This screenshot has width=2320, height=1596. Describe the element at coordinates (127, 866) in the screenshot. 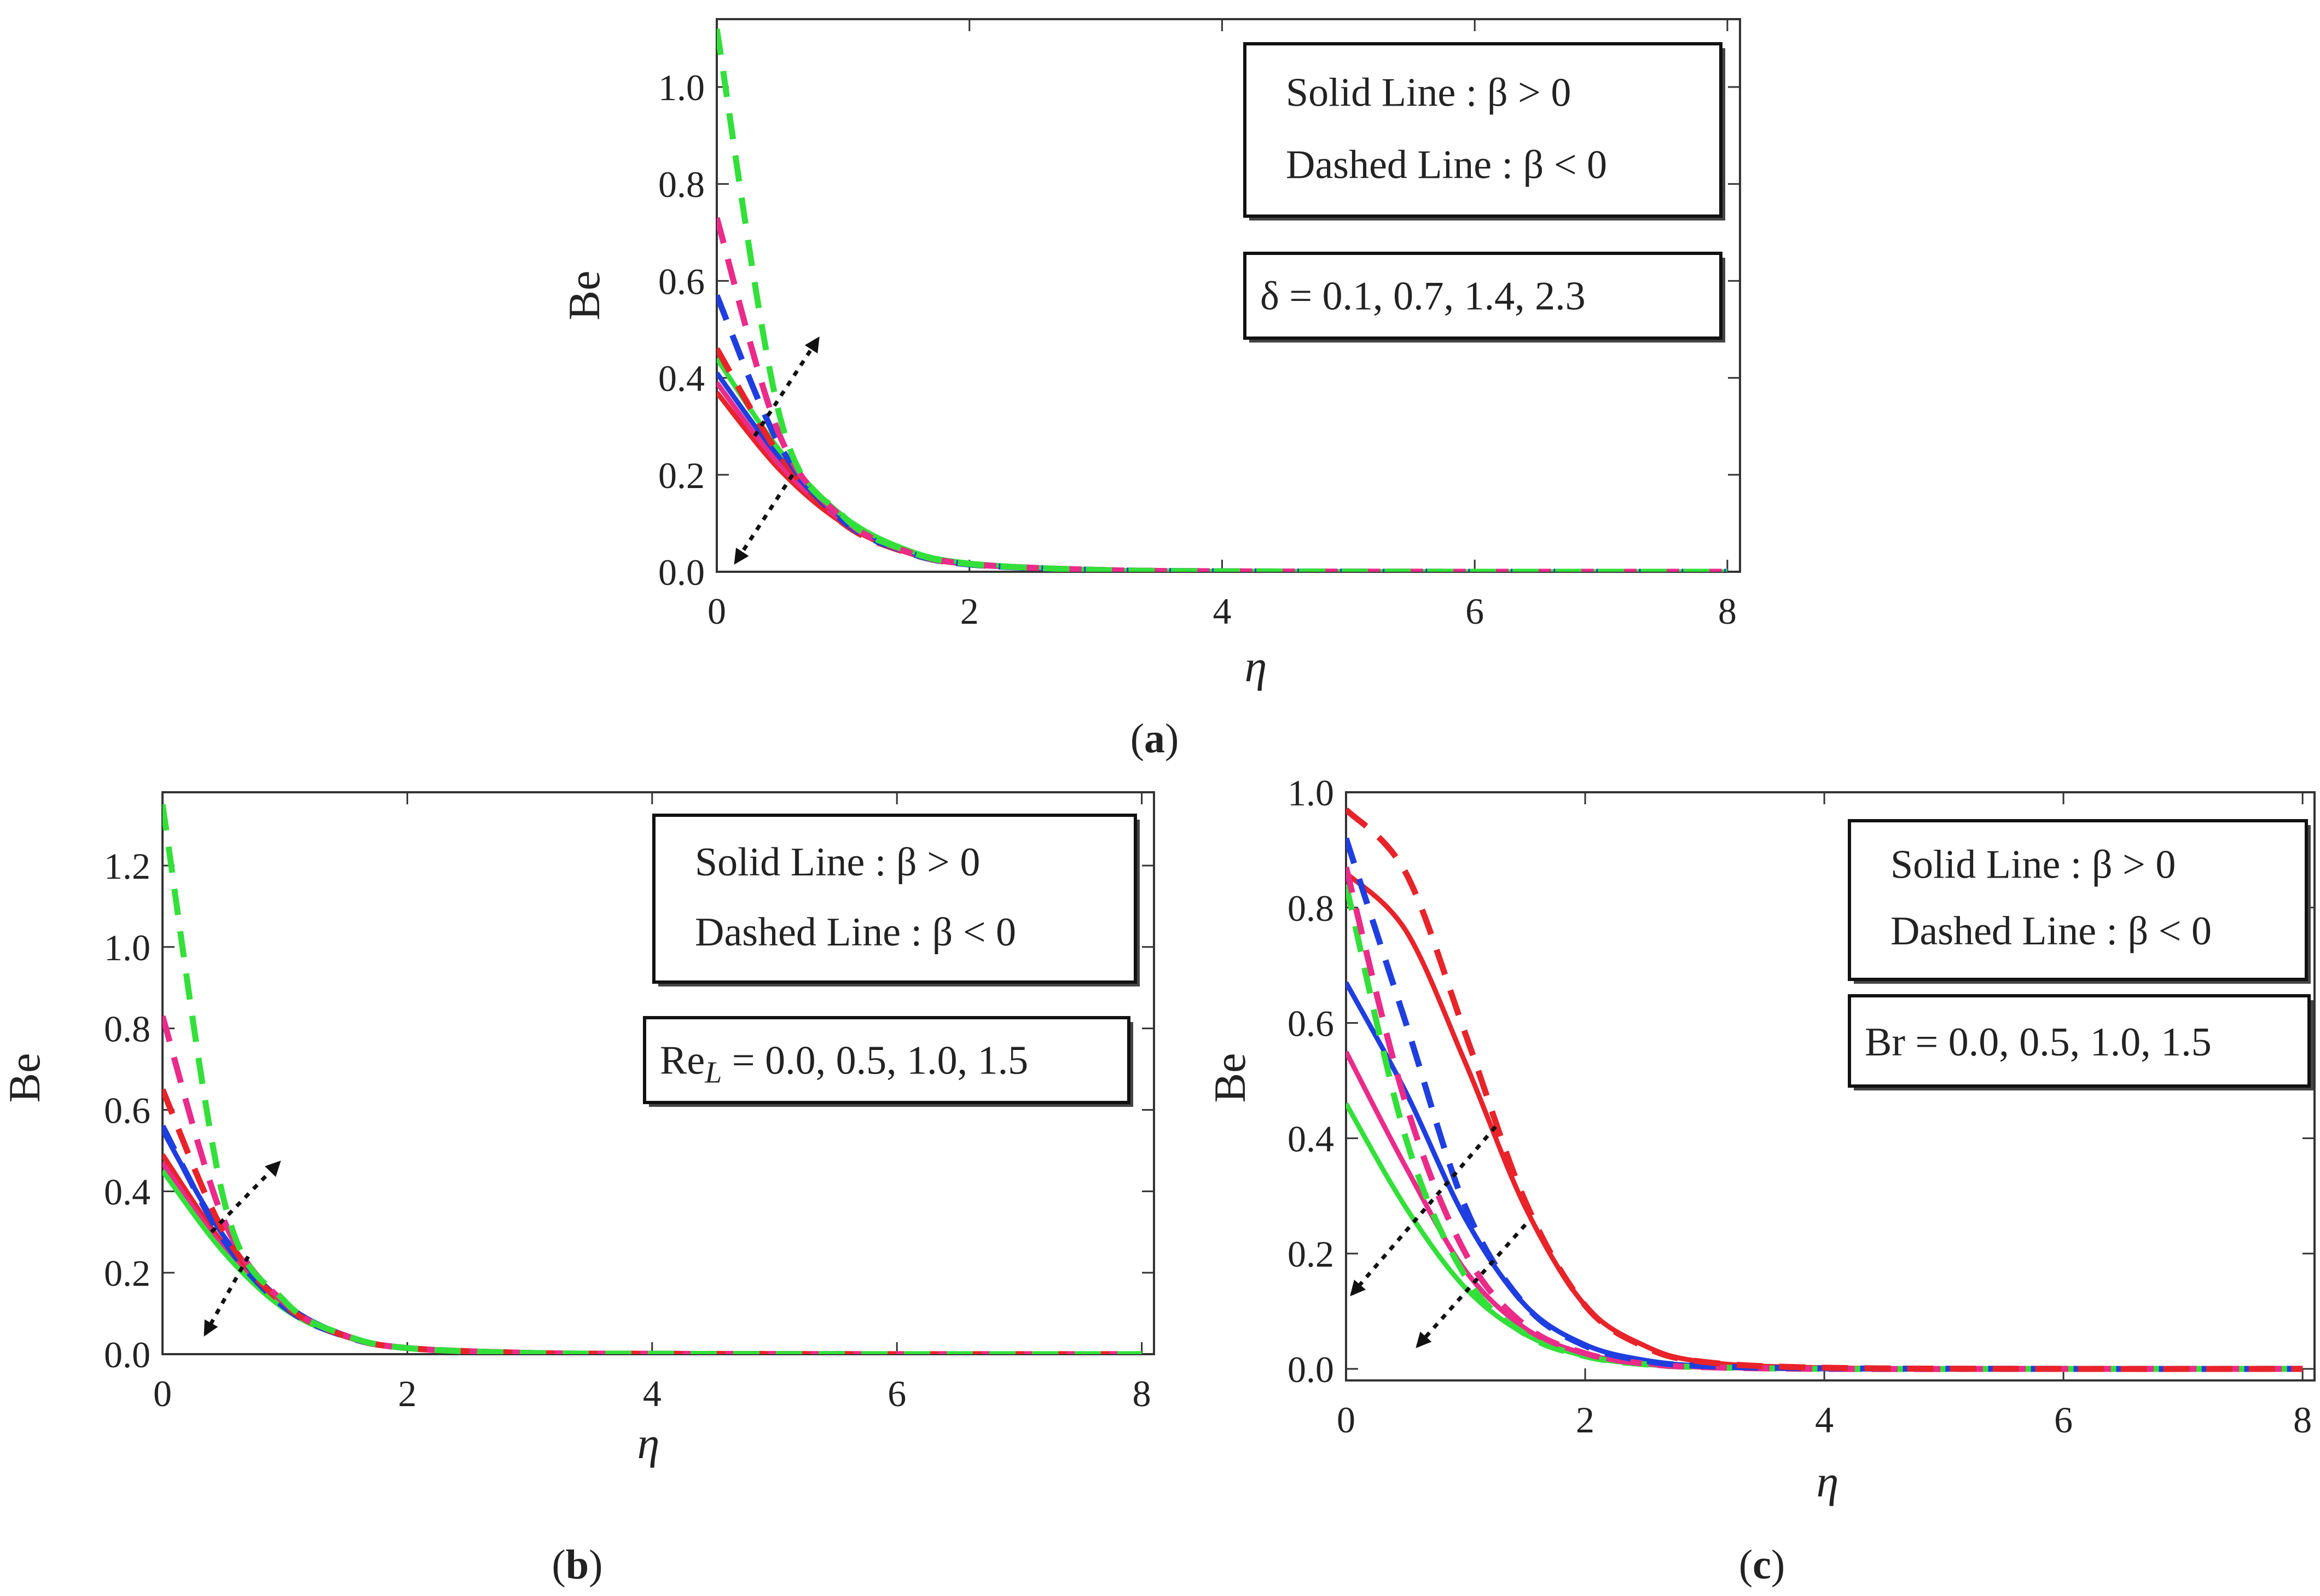

I see `y-tick-label: 1.2` at that location.